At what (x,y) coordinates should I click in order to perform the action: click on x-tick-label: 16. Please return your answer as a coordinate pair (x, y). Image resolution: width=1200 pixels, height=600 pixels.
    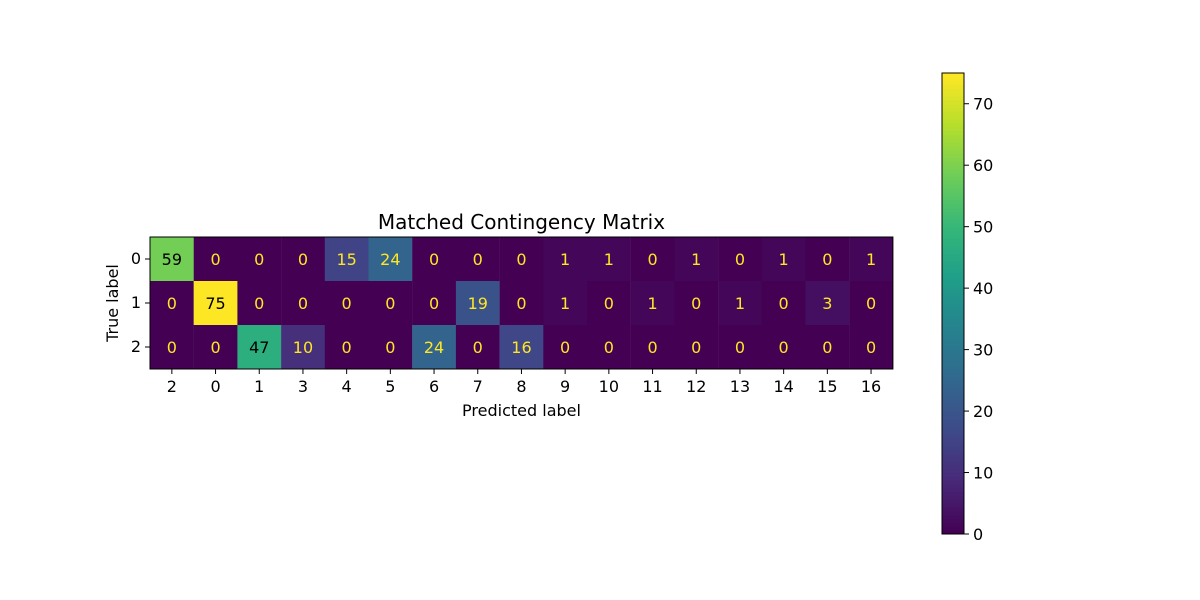
    Looking at the image, I should click on (871, 386).